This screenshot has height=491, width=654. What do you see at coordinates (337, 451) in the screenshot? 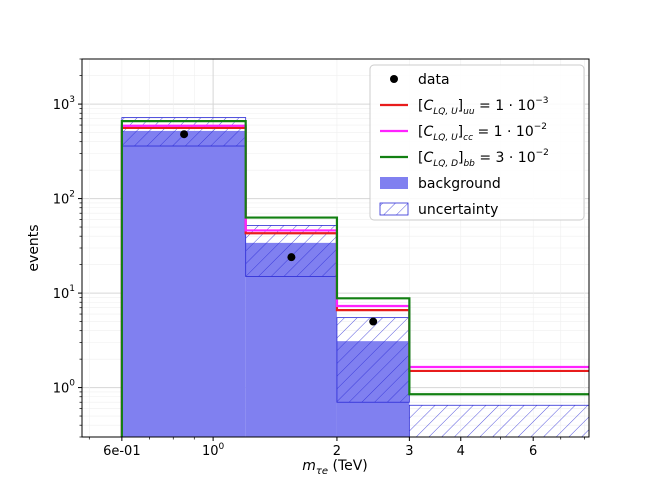
I see `x-tick-label: 2` at bounding box center [337, 451].